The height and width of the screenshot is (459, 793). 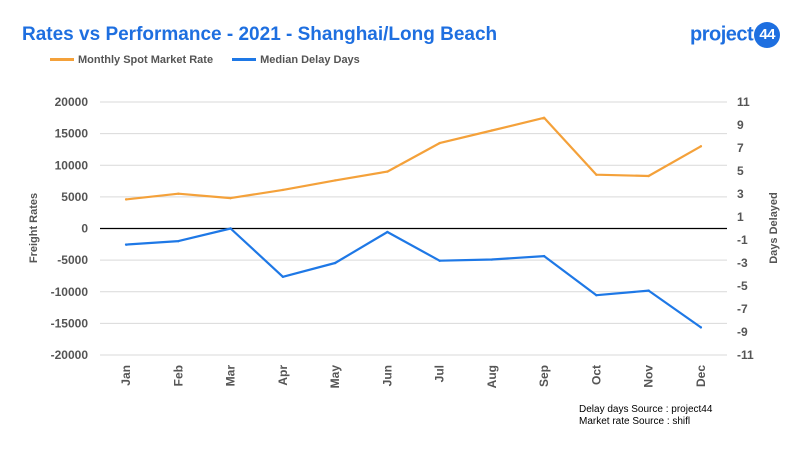 What do you see at coordinates (440, 373) in the screenshot?
I see `x-tick-label: Jul` at bounding box center [440, 373].